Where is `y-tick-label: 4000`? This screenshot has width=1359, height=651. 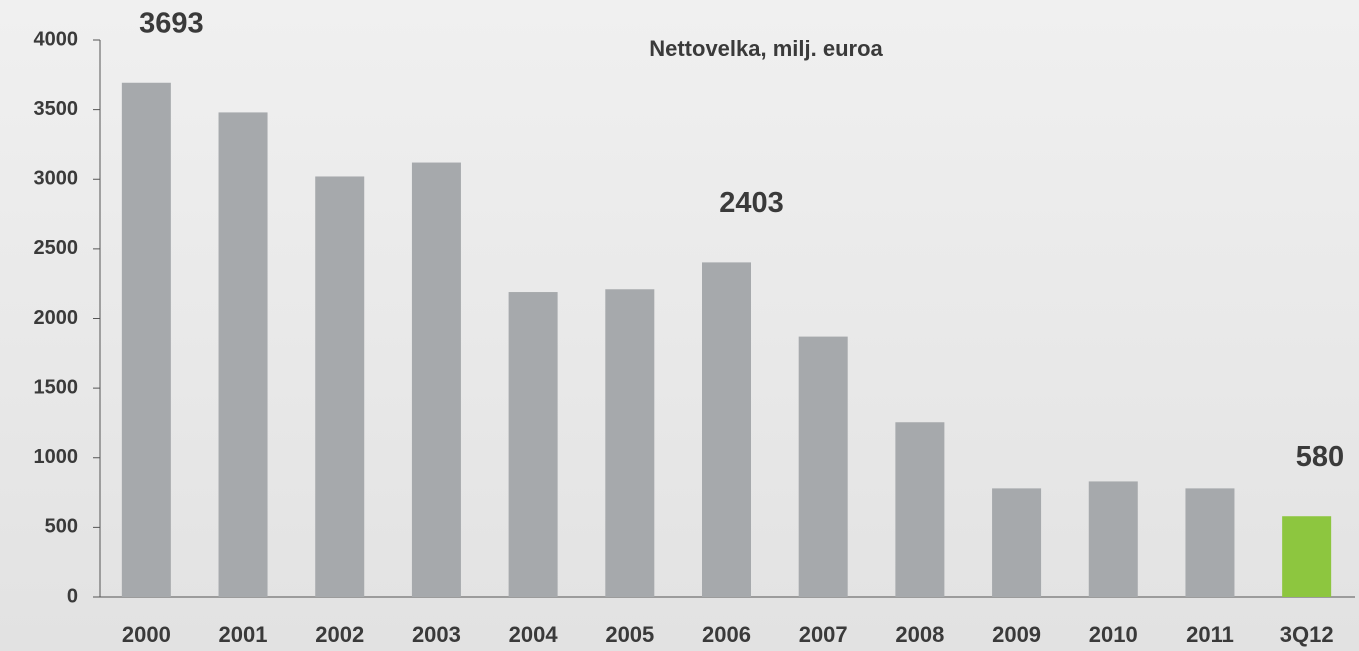 y-tick-label: 4000 is located at coordinates (56, 39).